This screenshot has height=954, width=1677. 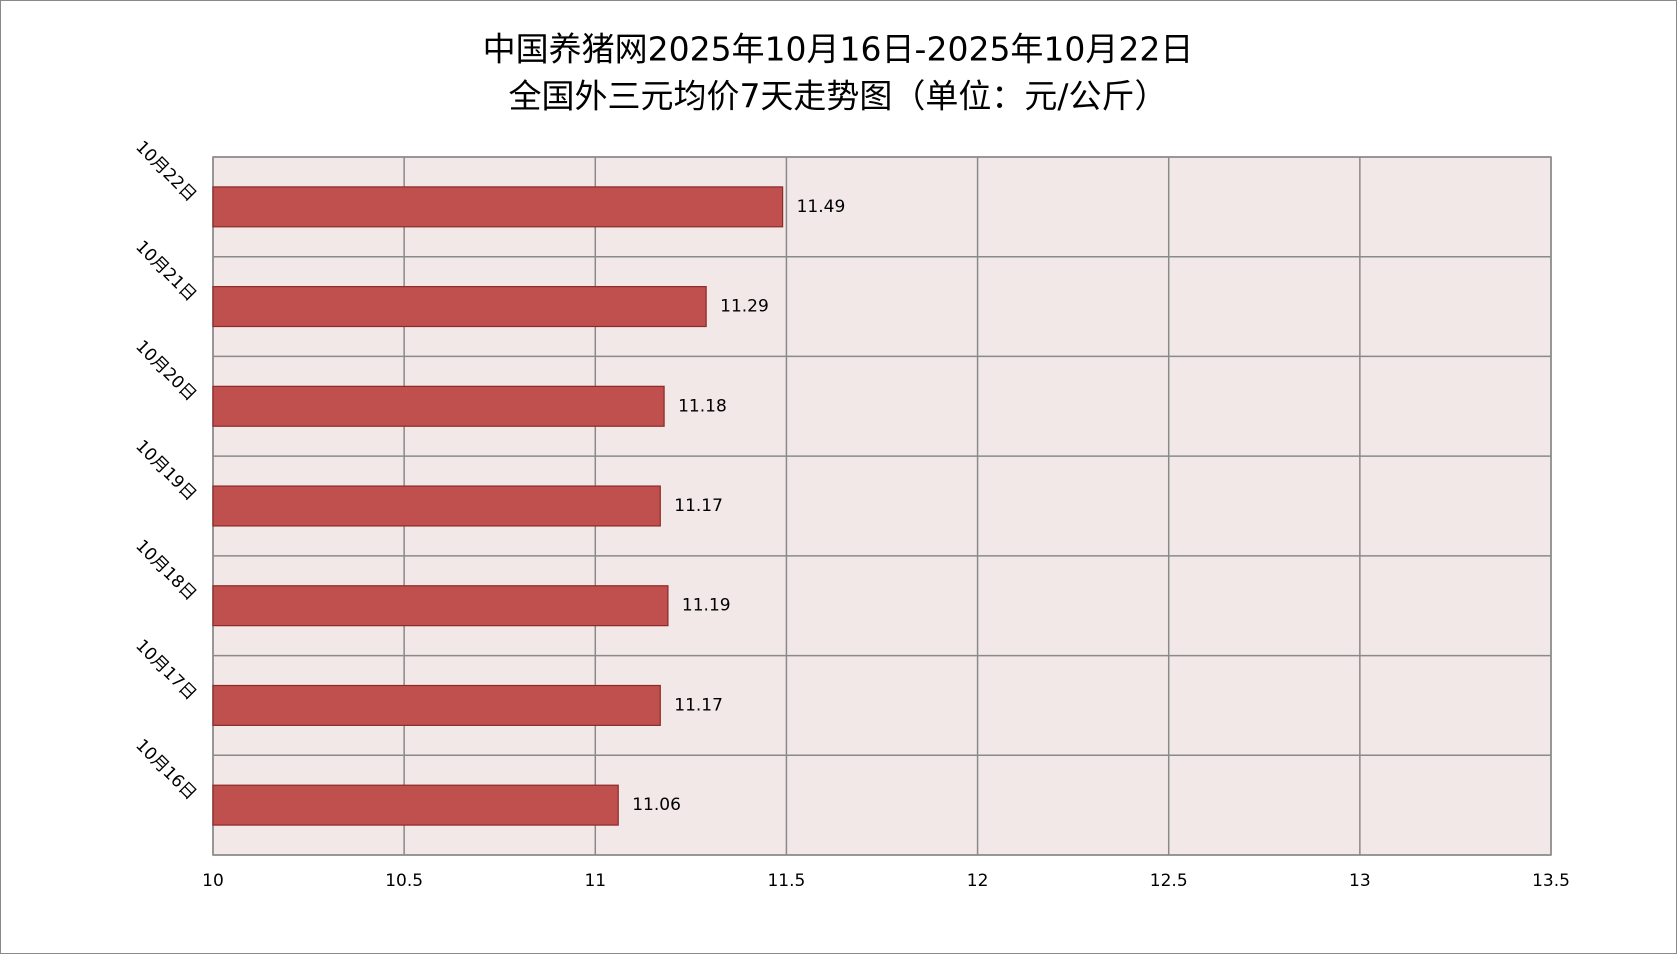 I want to click on value-label: 11.18, so click(x=702, y=406).